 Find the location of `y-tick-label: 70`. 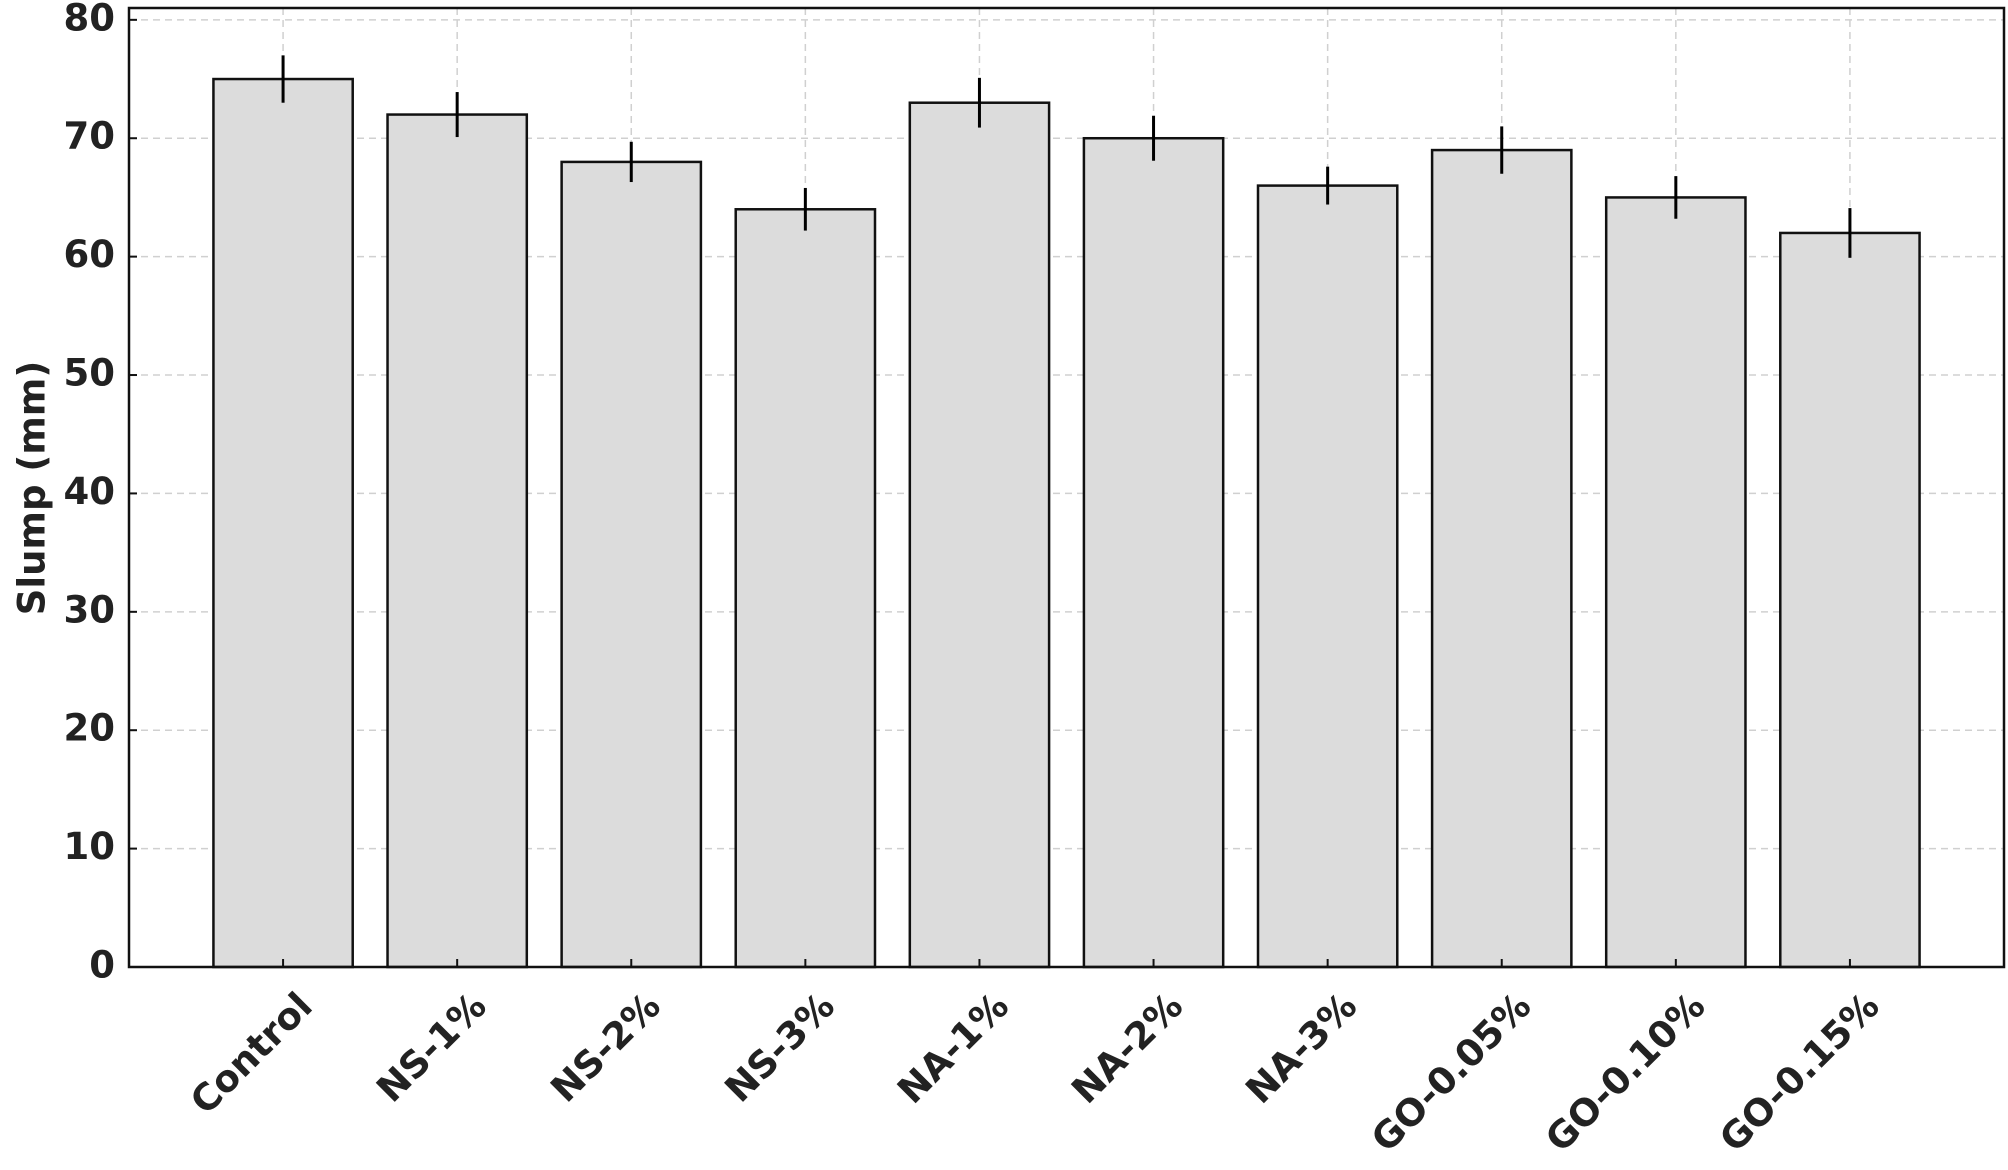

y-tick-label: 70 is located at coordinates (90, 136).